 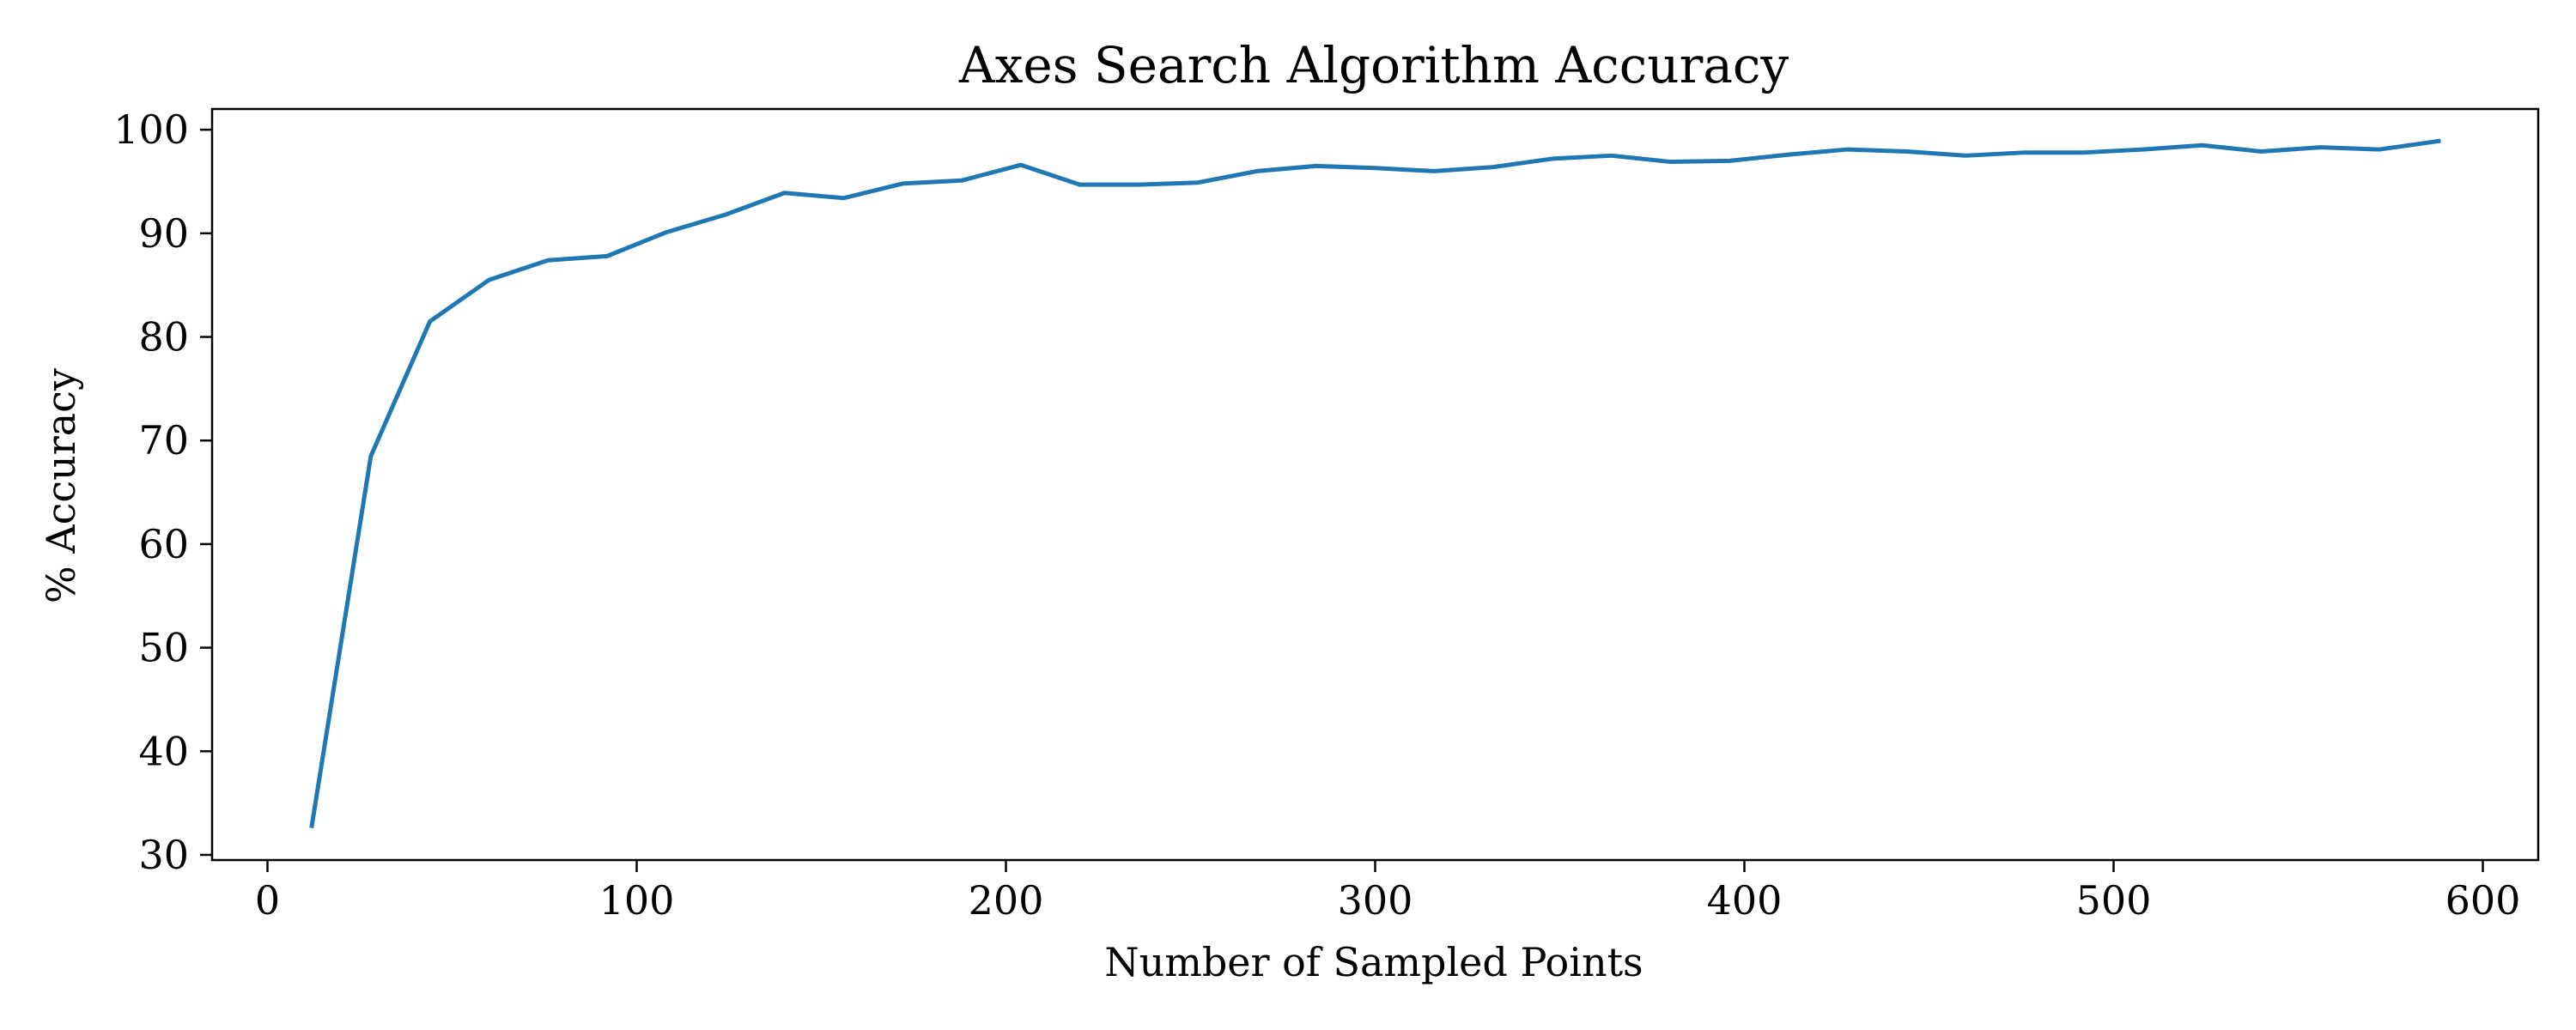 What do you see at coordinates (164, 337) in the screenshot?
I see `y-tick-label: 80` at bounding box center [164, 337].